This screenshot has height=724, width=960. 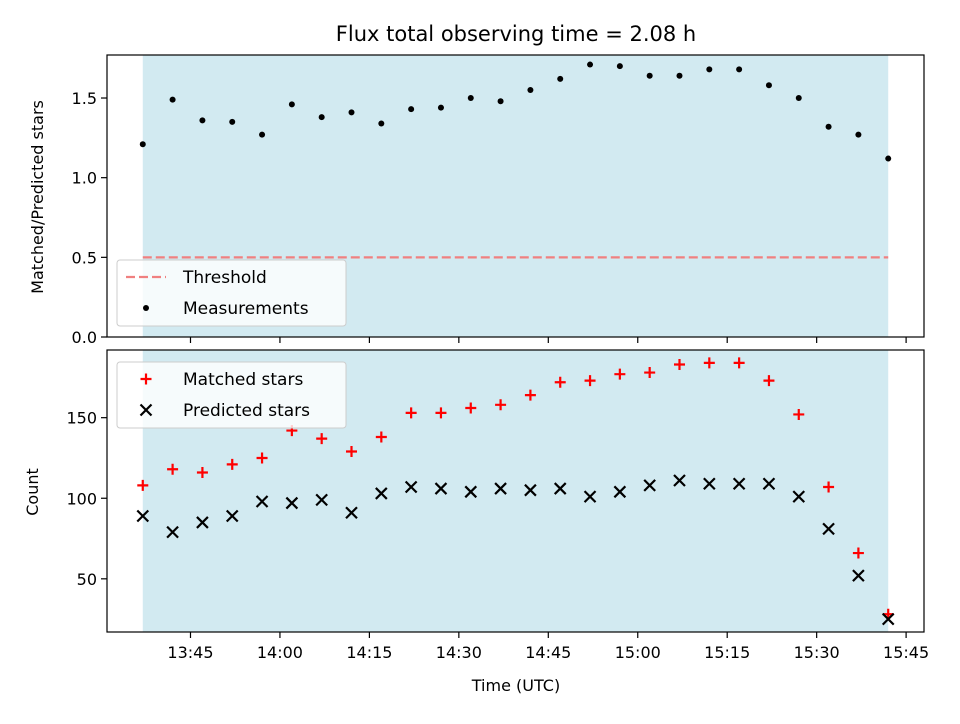 I want to click on x-tick-label-5: 15:00, so click(x=638, y=652).